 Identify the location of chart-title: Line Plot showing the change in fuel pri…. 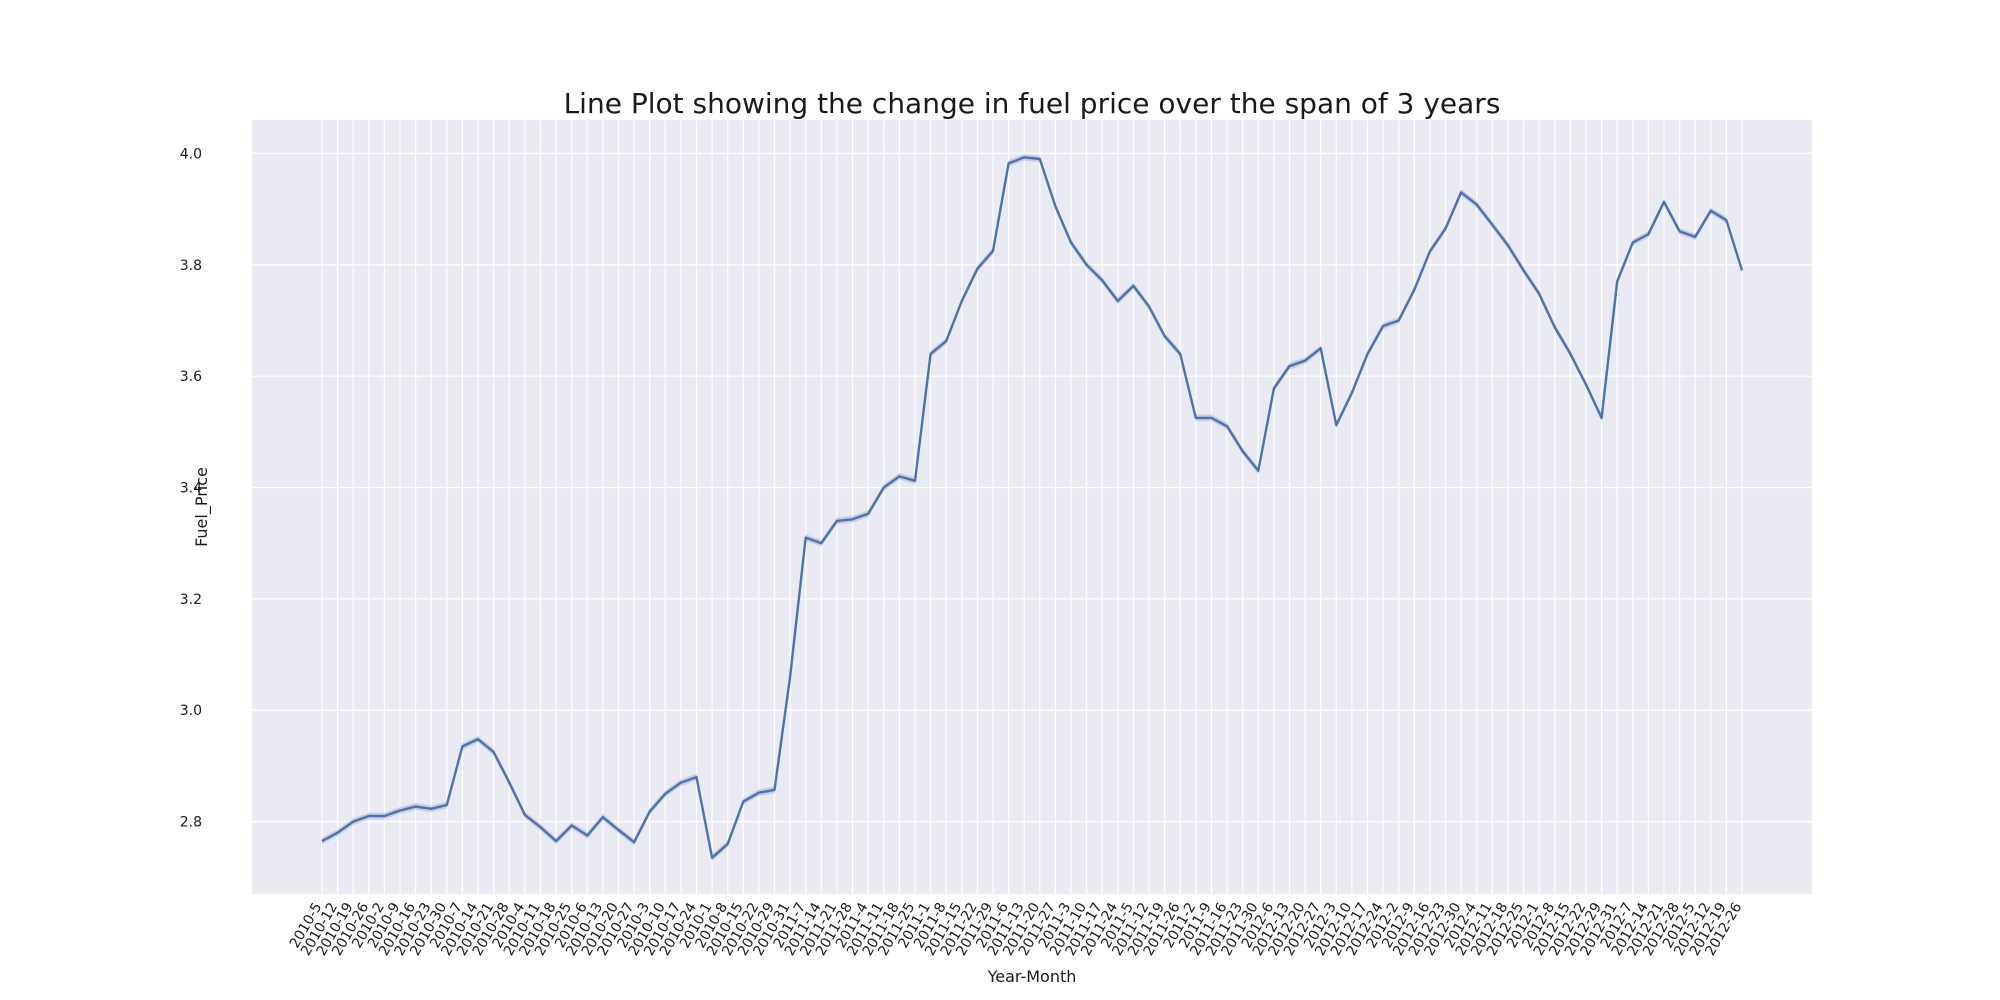
(1032, 103).